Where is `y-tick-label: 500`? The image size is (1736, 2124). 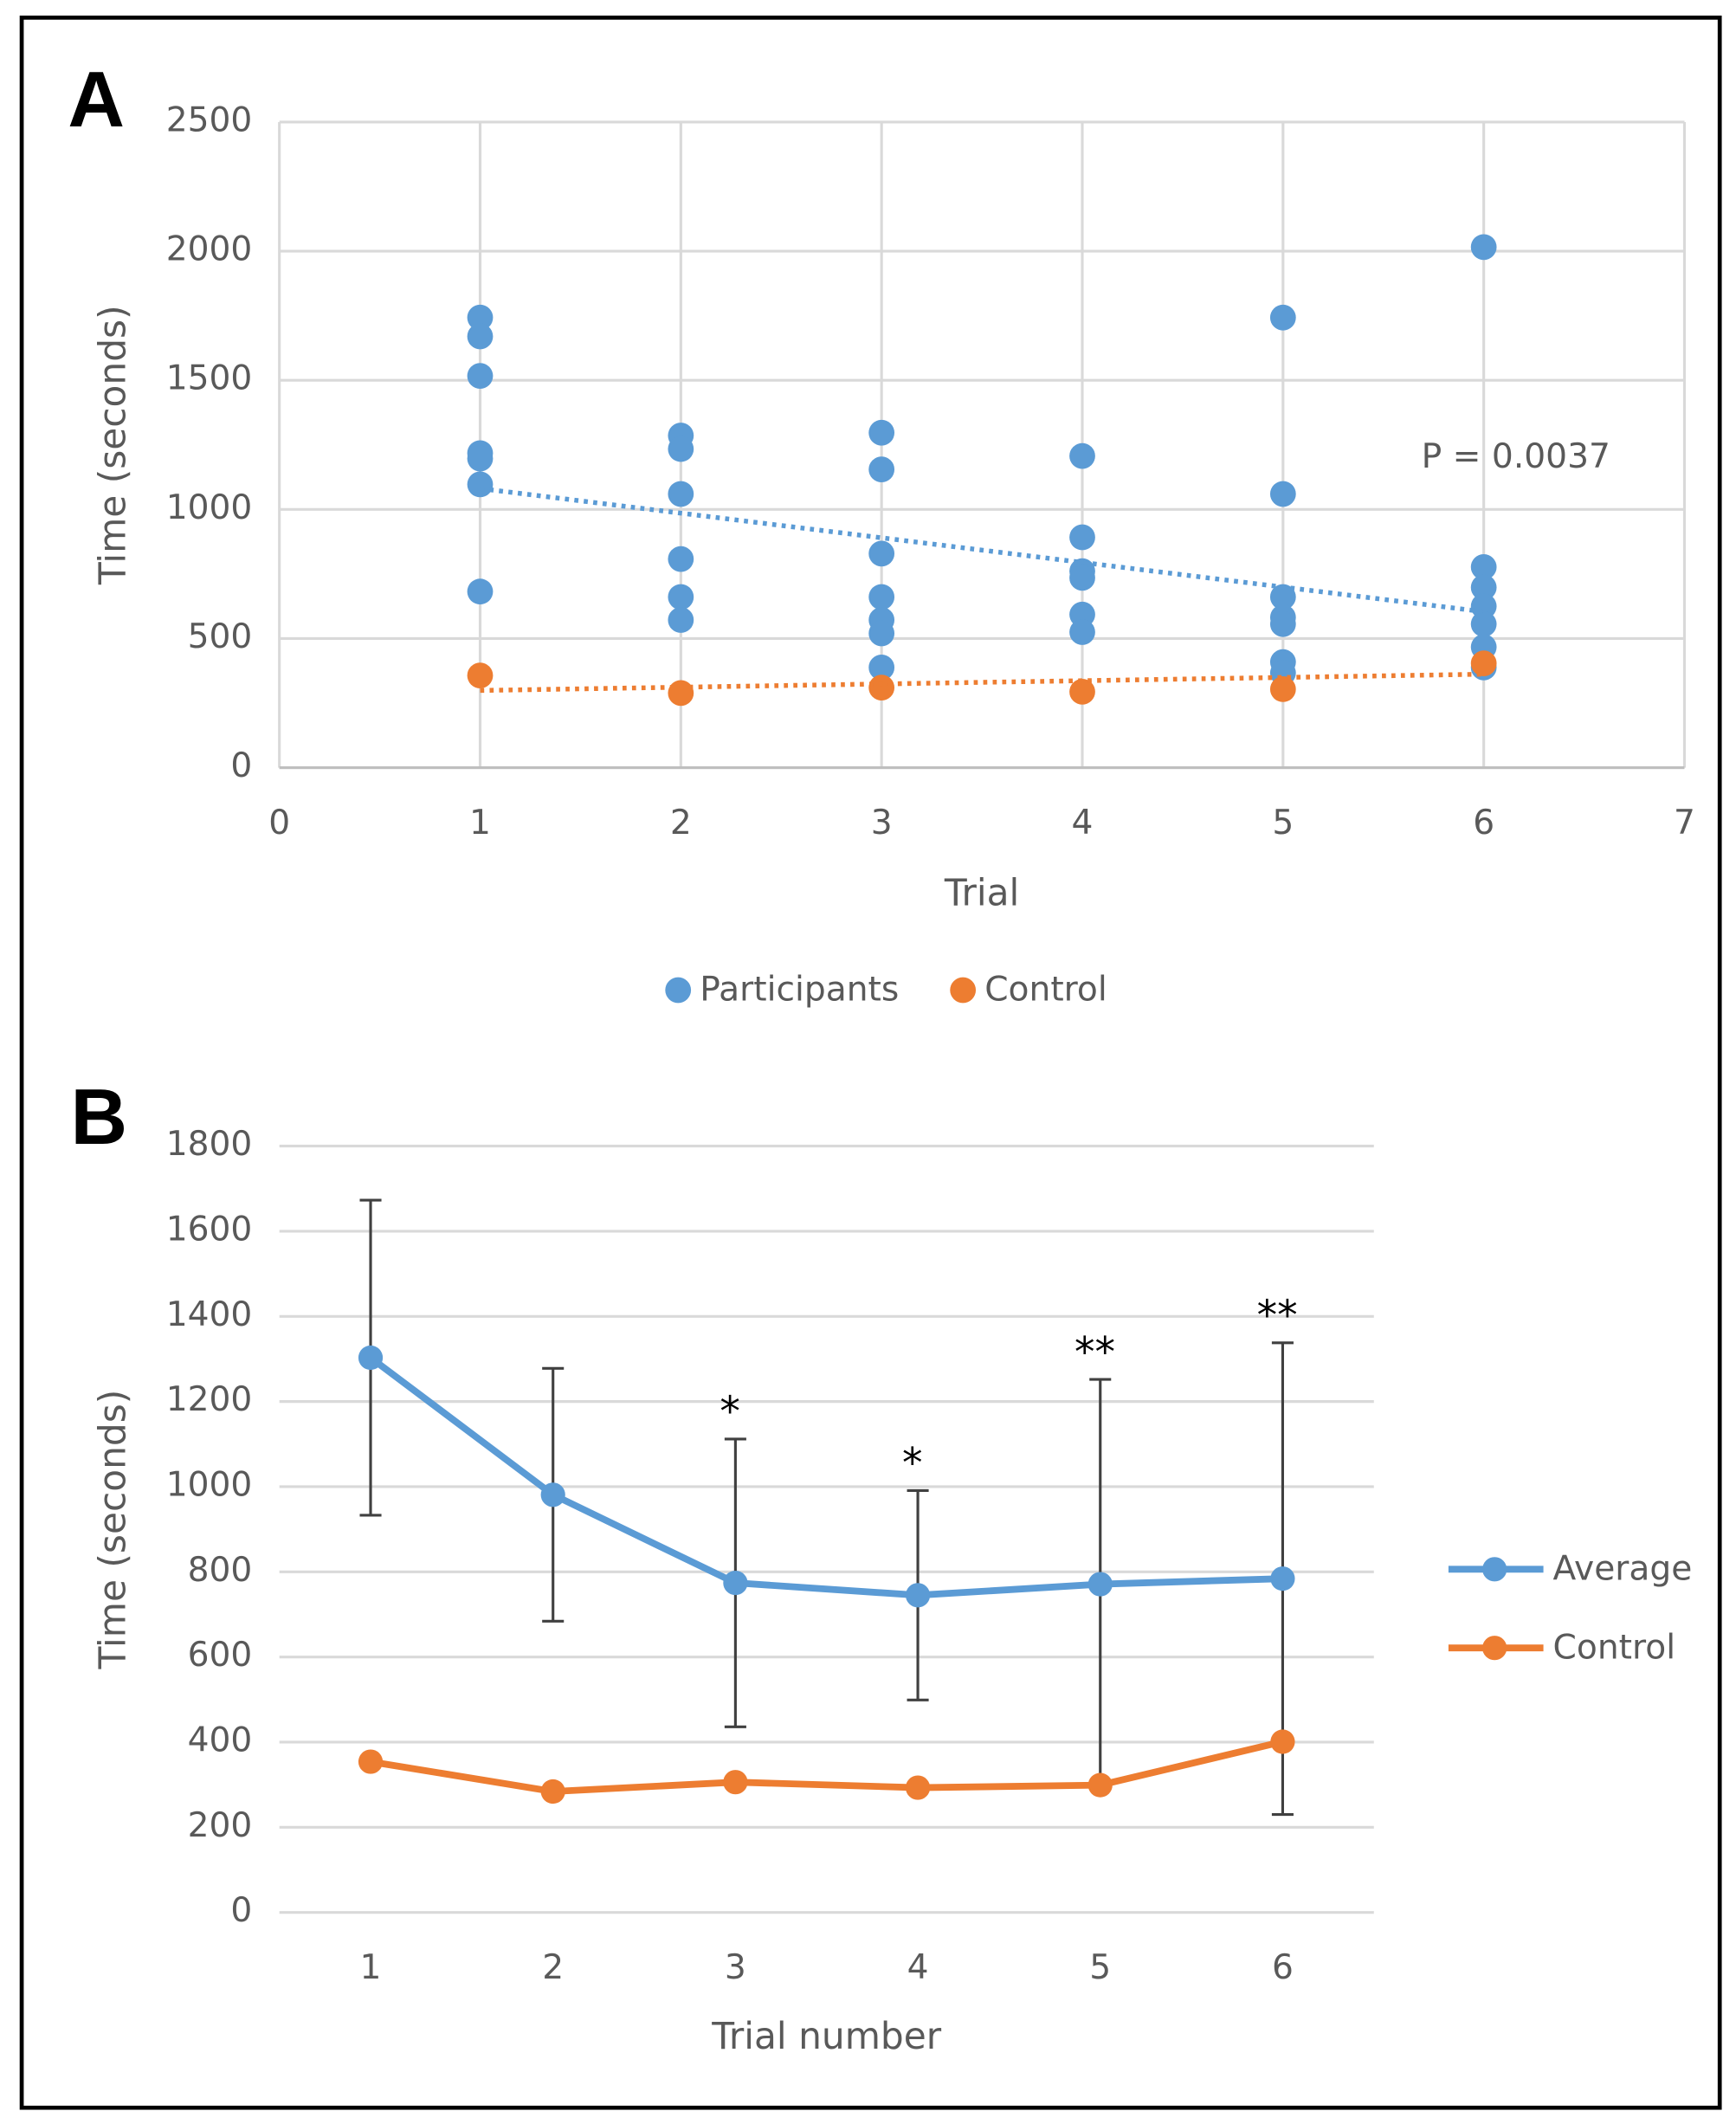
y-tick-label: 500 is located at coordinates (221, 636).